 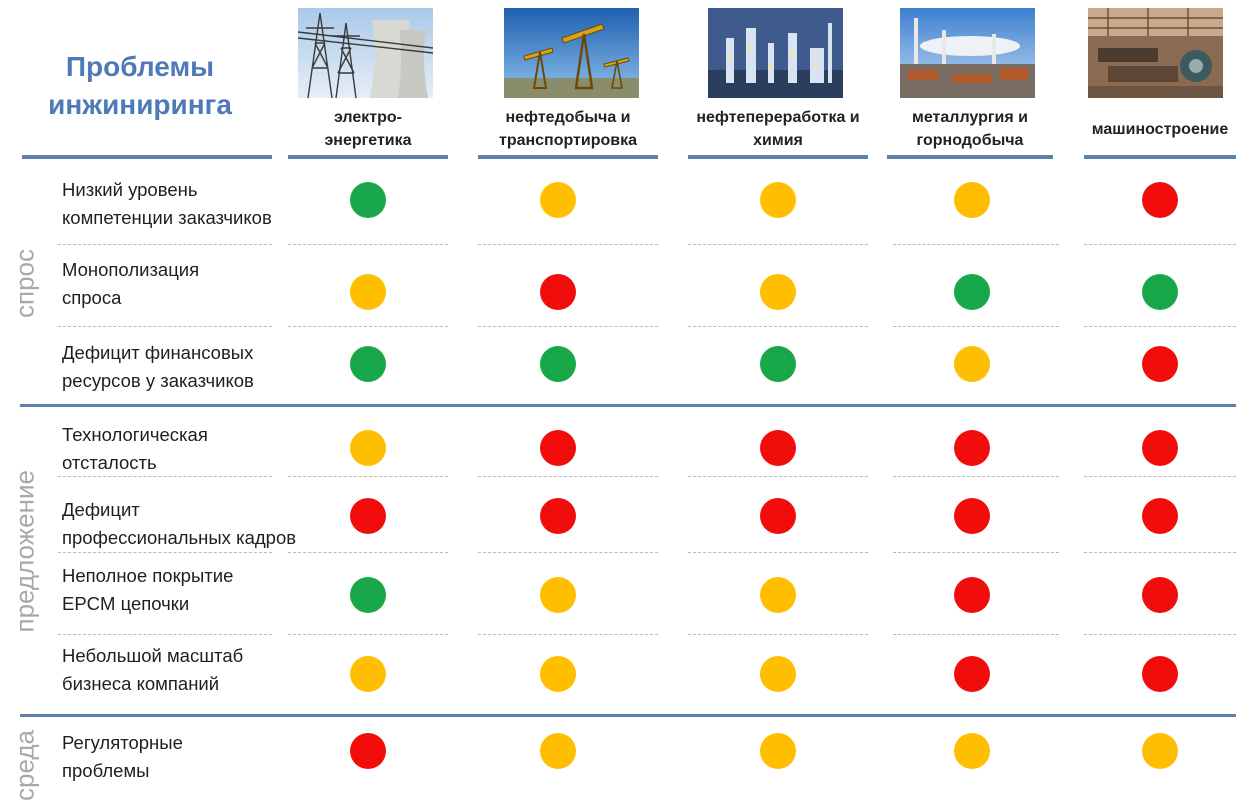 What do you see at coordinates (368, 129) in the screenshot?
I see `column-header-power: электро-энергетика` at bounding box center [368, 129].